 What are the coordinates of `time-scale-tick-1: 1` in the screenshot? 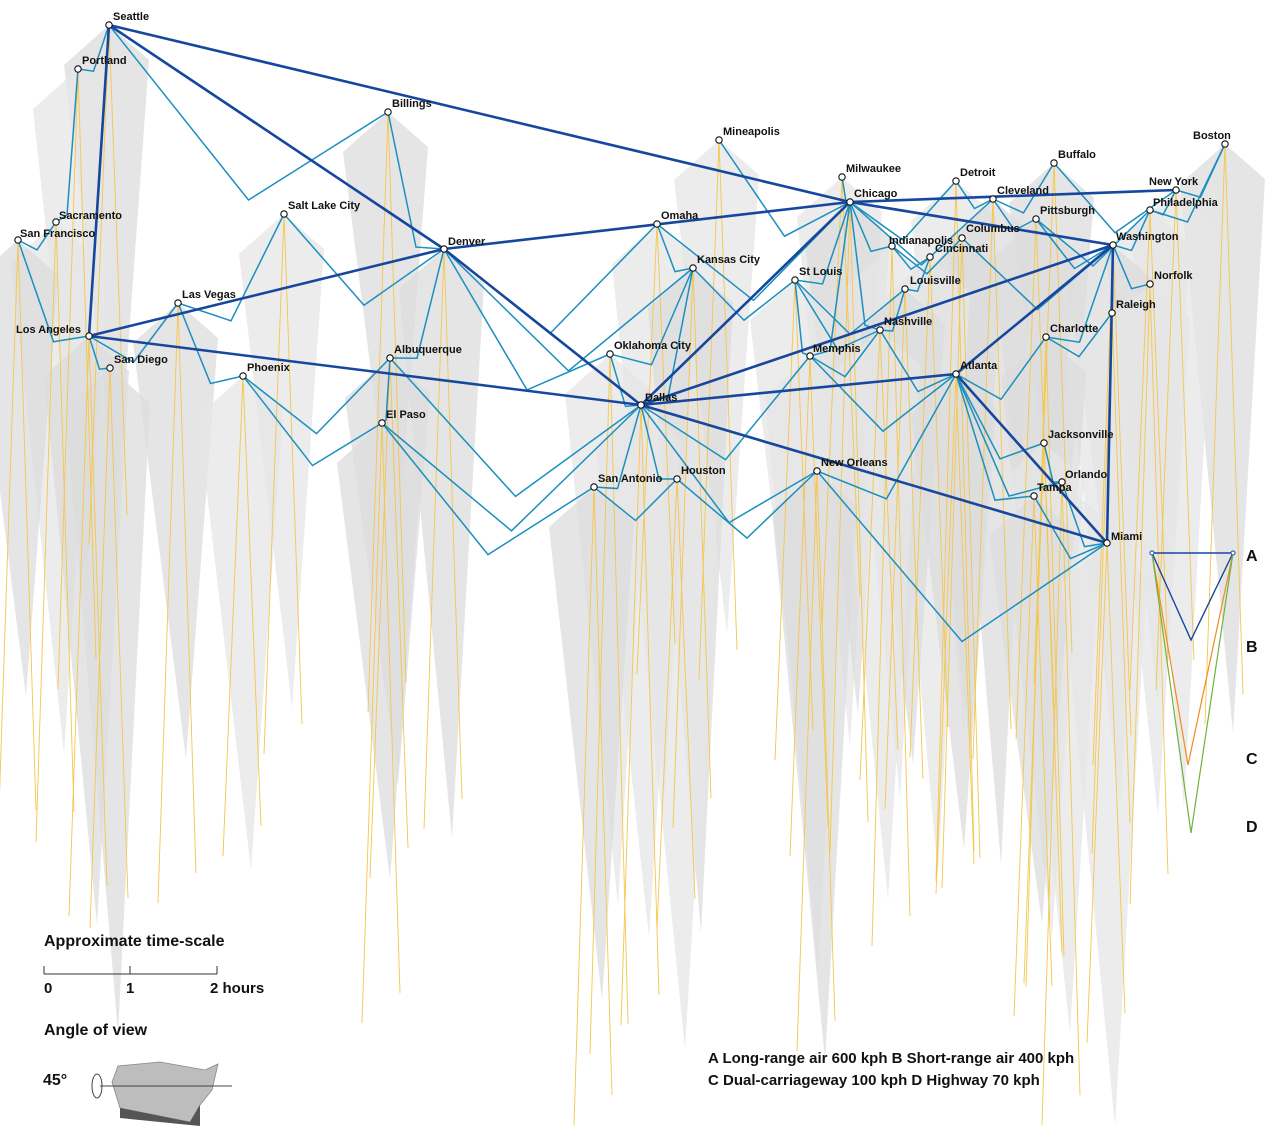 It's located at (130, 988).